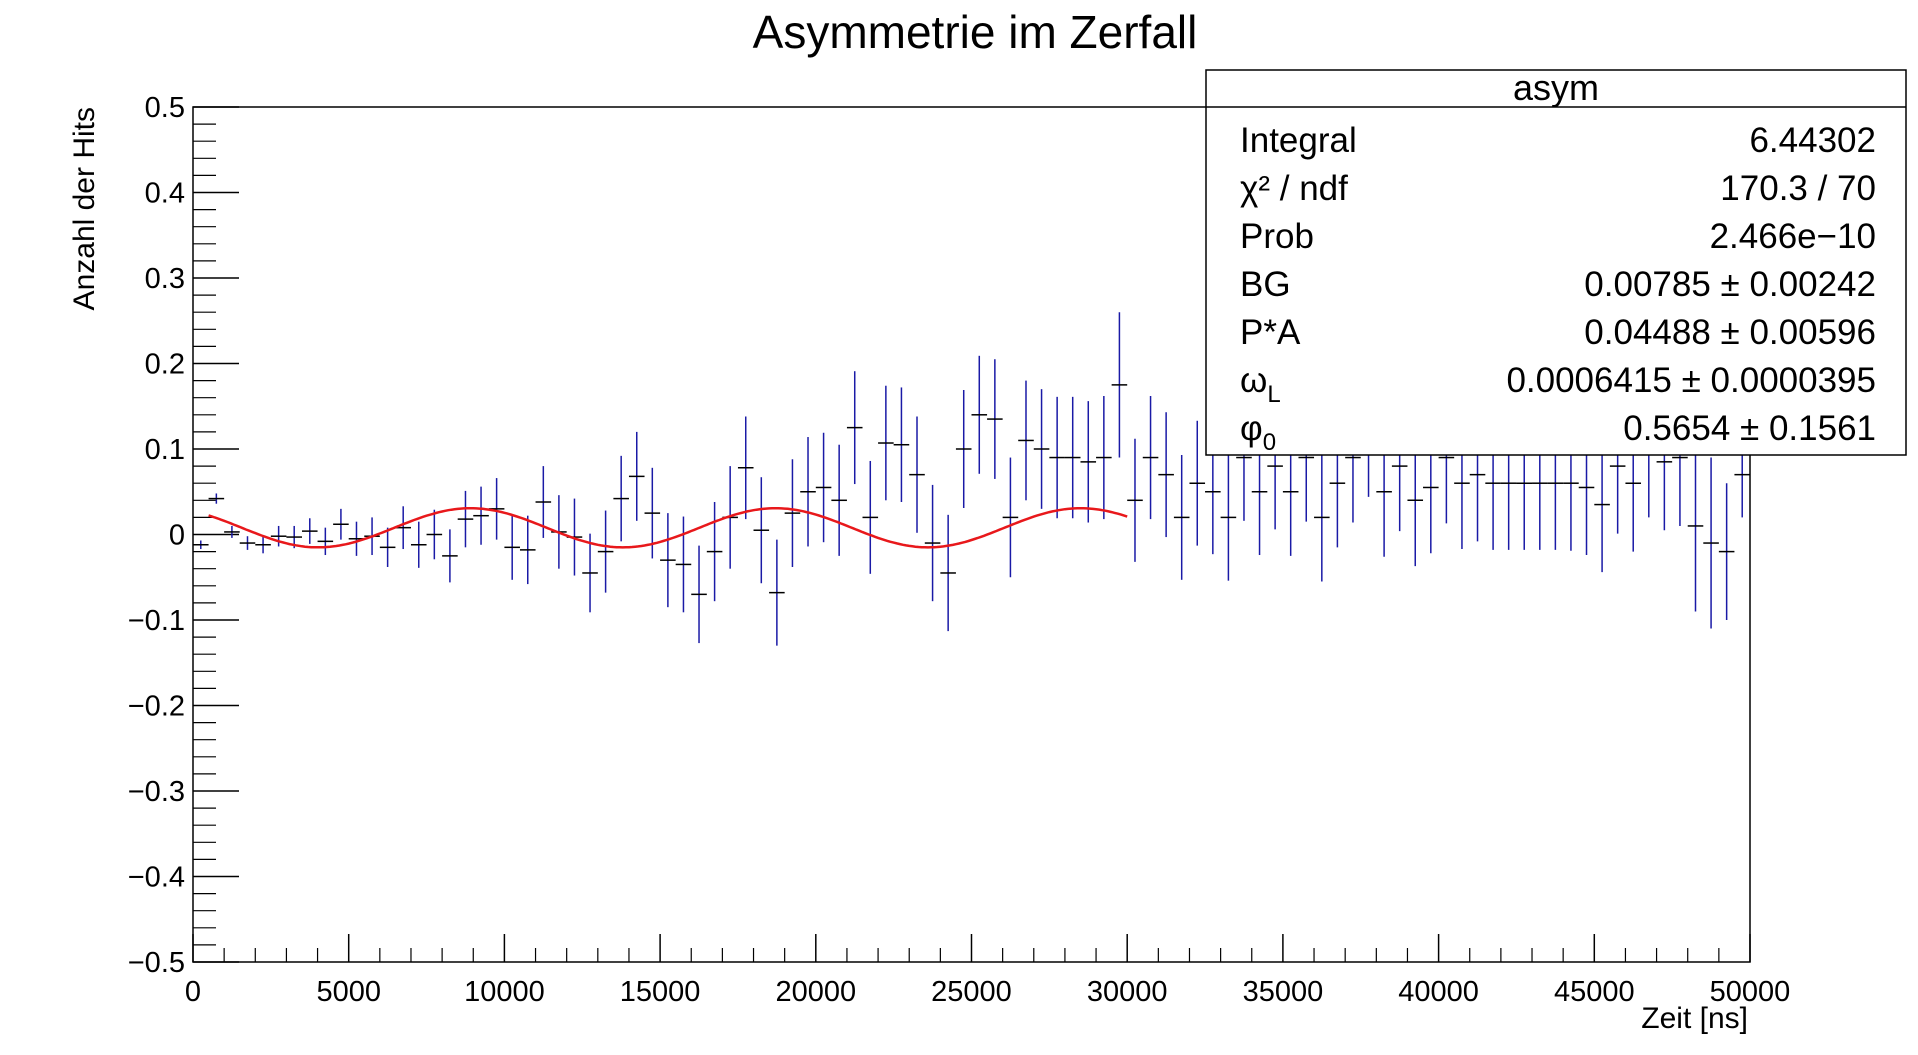 The image size is (1918, 1055). I want to click on y-tick-label: −0.2, so click(156, 707).